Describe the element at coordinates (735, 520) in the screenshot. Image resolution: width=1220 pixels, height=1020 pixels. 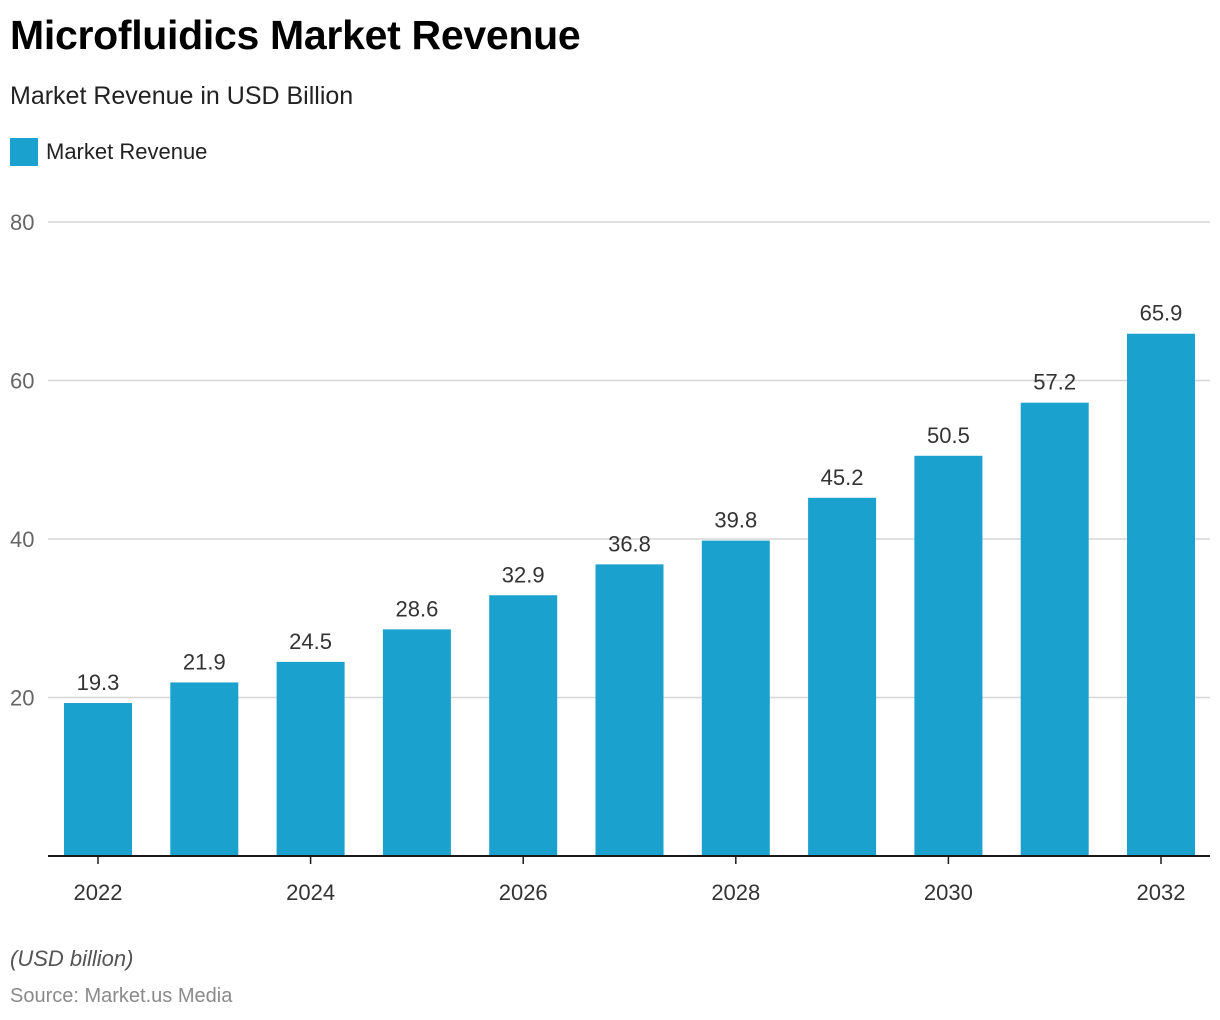
I see `data-label: 39.8` at that location.